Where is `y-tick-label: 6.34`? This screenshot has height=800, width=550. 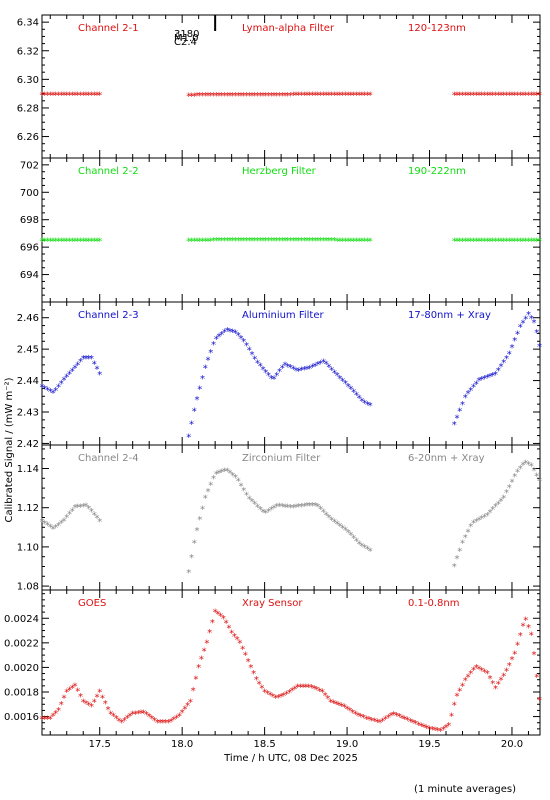
y-tick-label: 6.34 is located at coordinates (28, 23).